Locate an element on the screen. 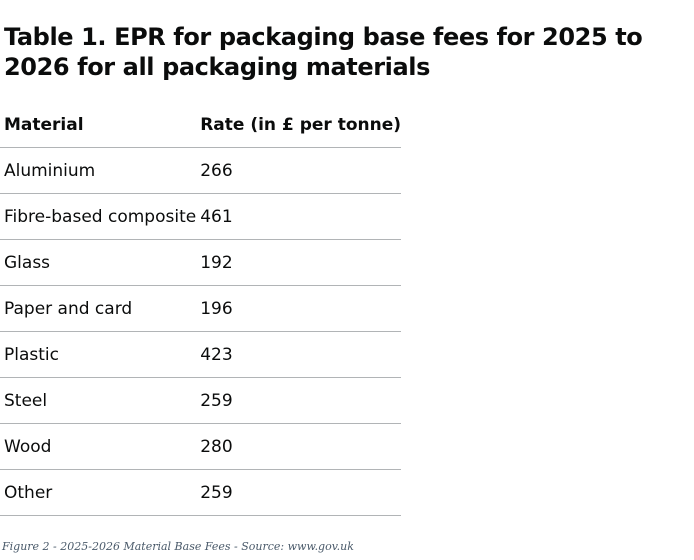  table-row: Aluminium 266 is located at coordinates (201, 170).